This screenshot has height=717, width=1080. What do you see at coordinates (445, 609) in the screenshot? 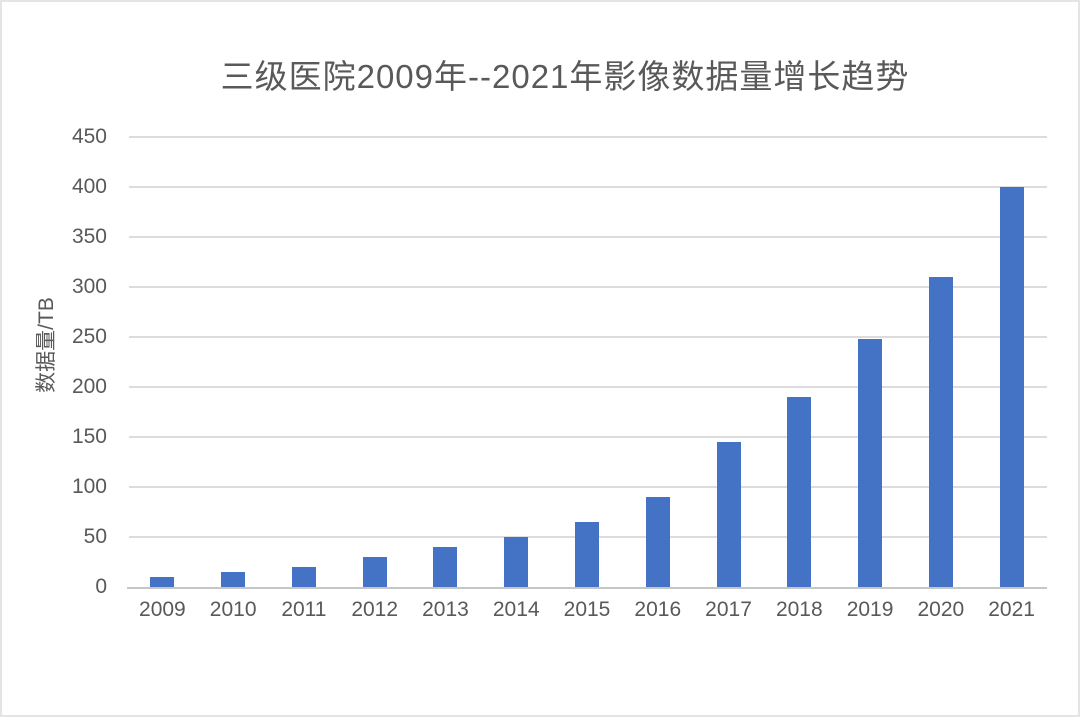
I see `x-tick-label: 2013` at bounding box center [445, 609].